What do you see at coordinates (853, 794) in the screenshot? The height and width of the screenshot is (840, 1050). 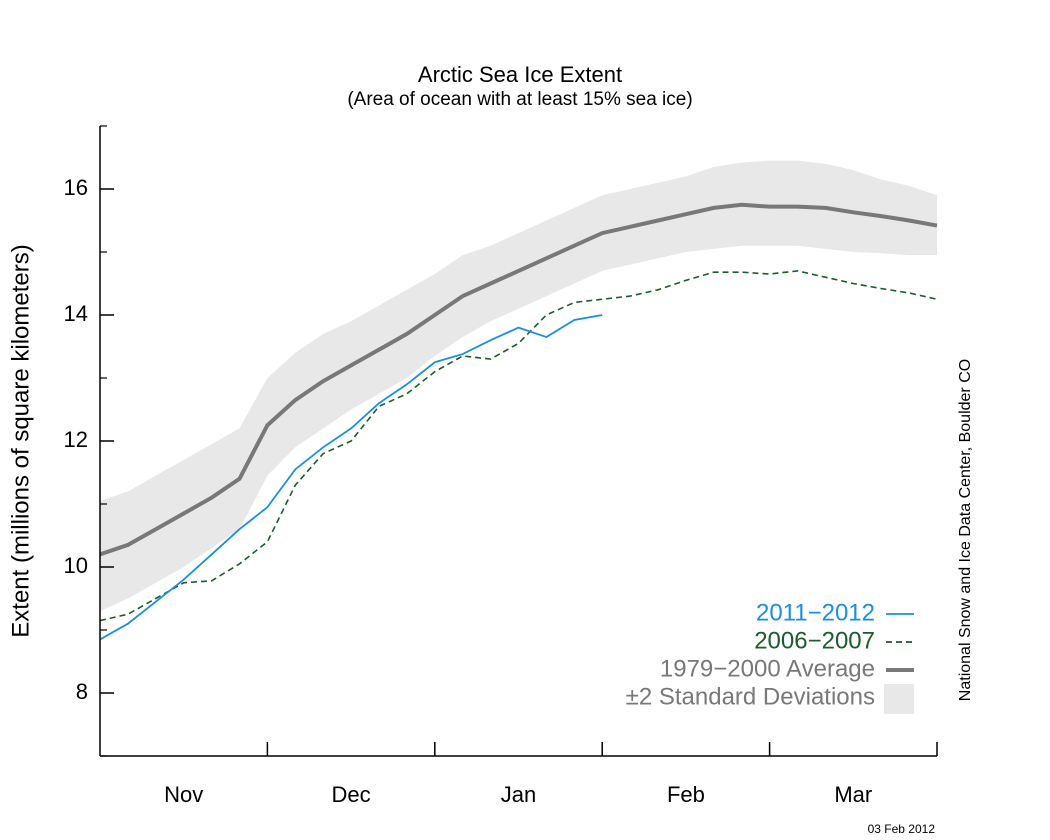 I see `x-tick-label: Mar` at bounding box center [853, 794].